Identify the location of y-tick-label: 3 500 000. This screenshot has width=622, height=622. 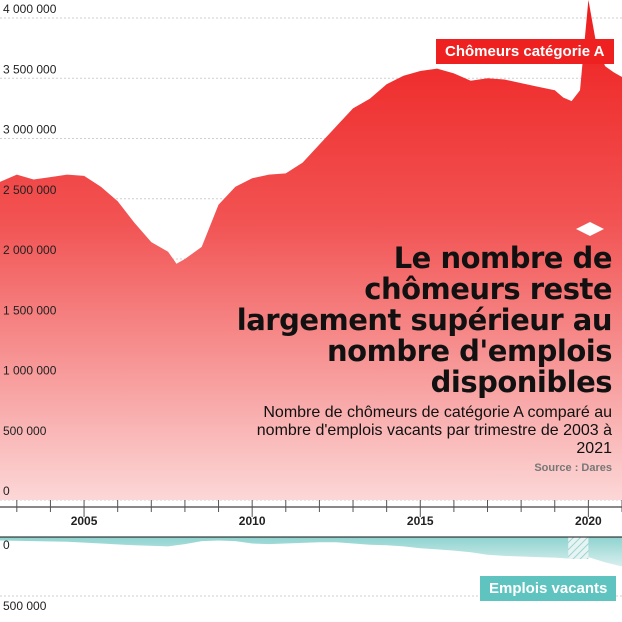
(30, 69).